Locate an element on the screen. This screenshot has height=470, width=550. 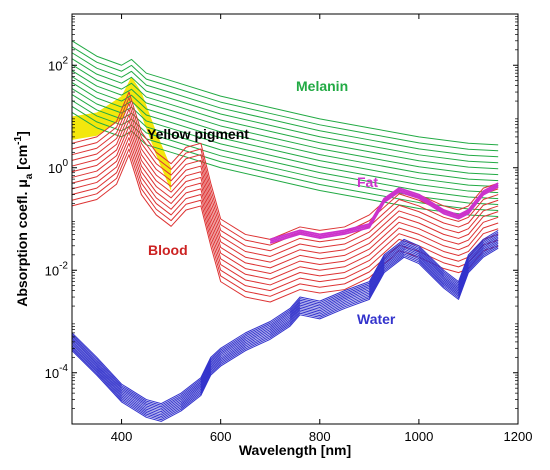
y-tick-label: 10⁻² is located at coordinates (57, 269).